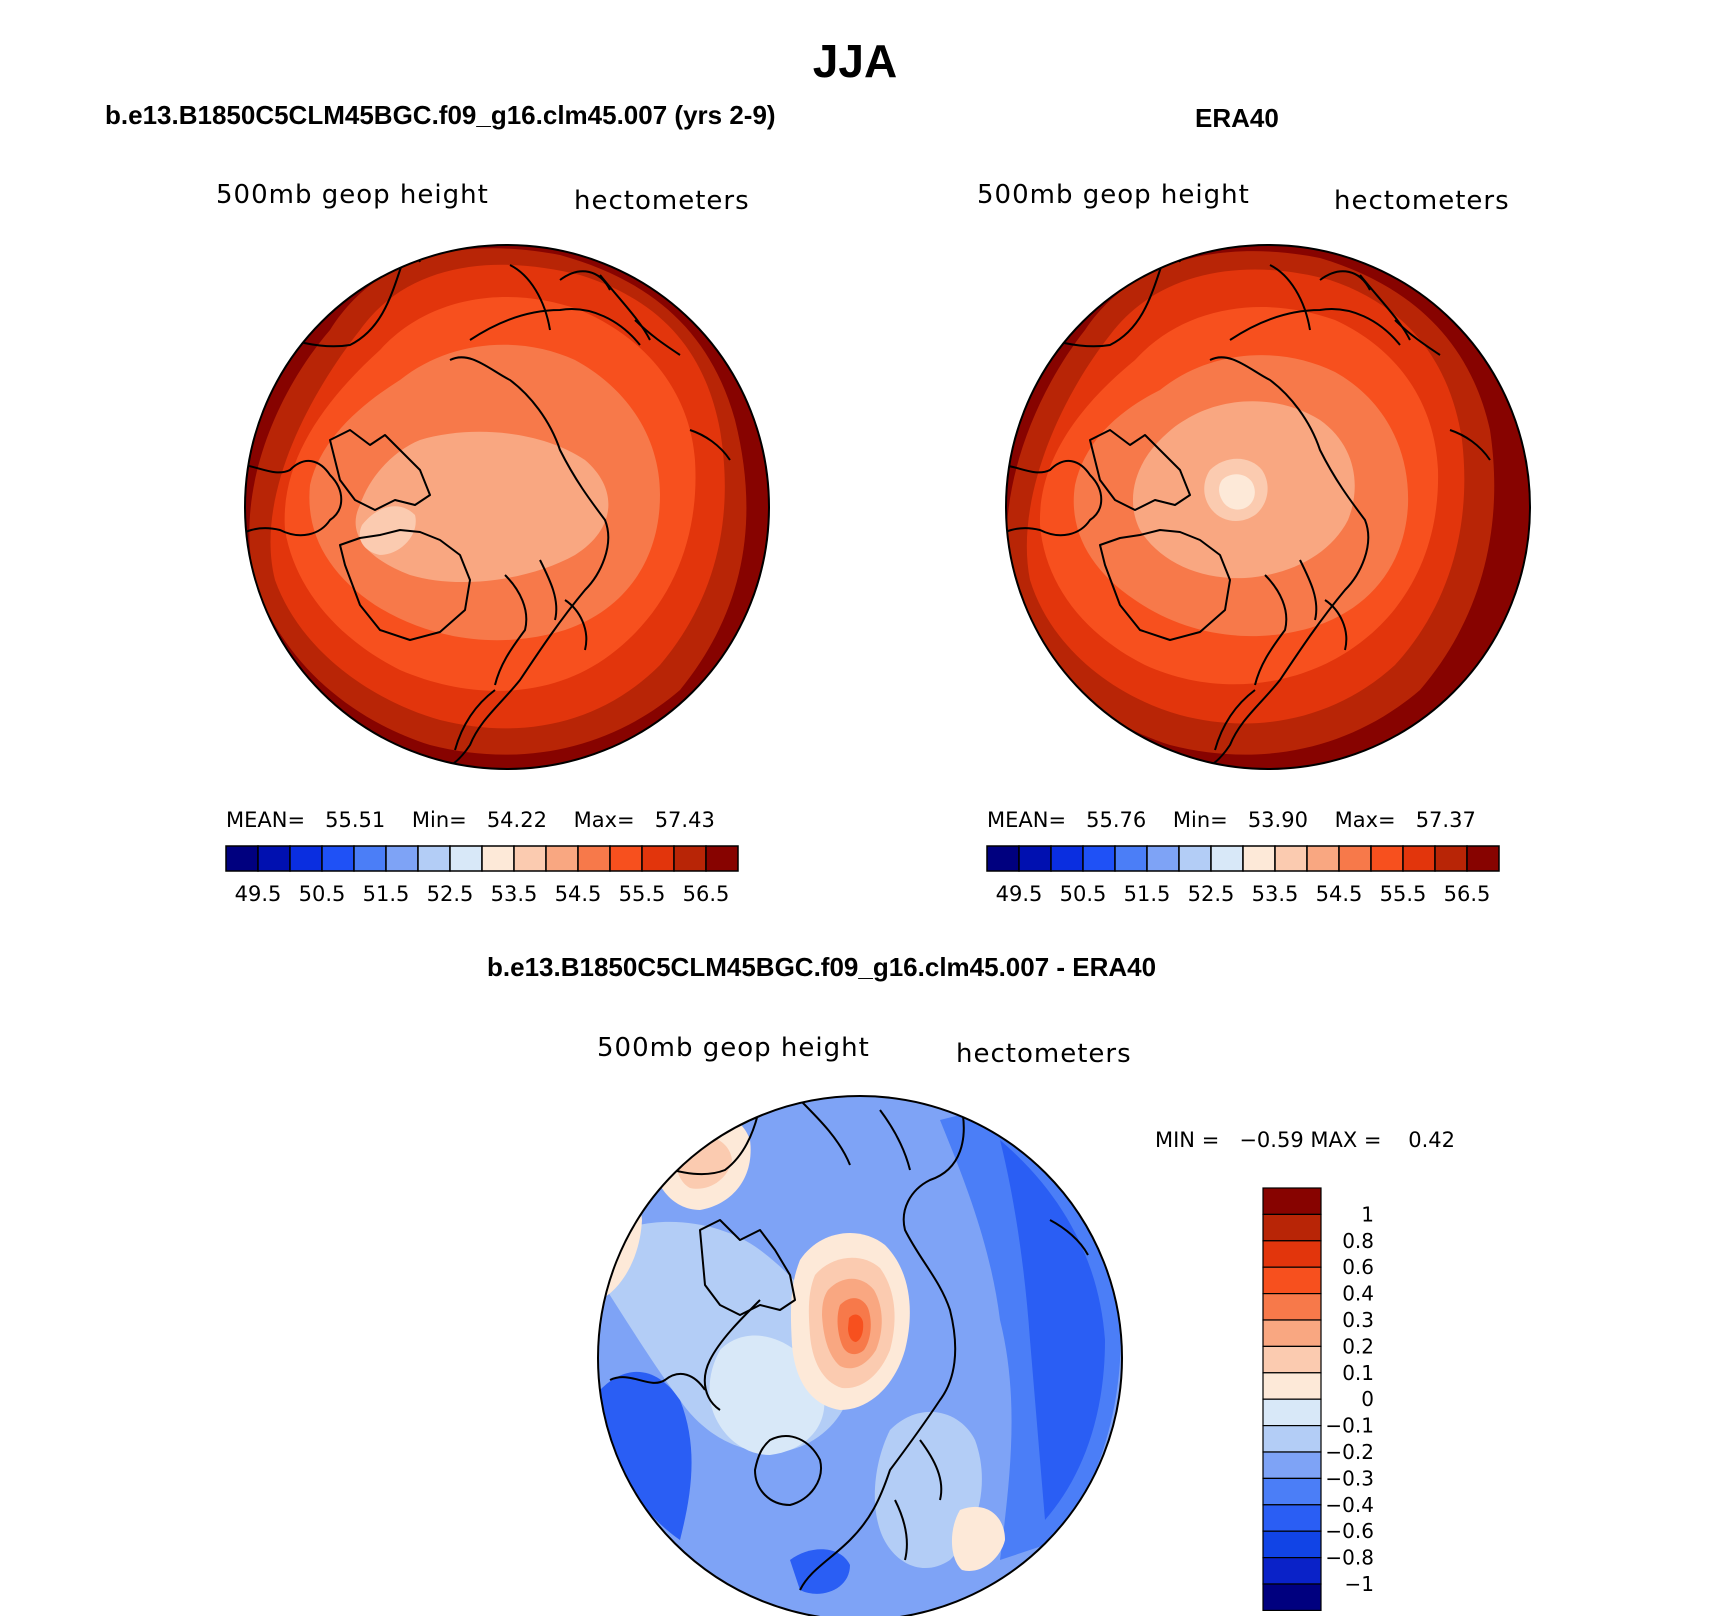 This screenshot has height=1616, width=1710. What do you see at coordinates (1044, 1054) in the screenshot?
I see `panel3-units-label: hectometers` at bounding box center [1044, 1054].